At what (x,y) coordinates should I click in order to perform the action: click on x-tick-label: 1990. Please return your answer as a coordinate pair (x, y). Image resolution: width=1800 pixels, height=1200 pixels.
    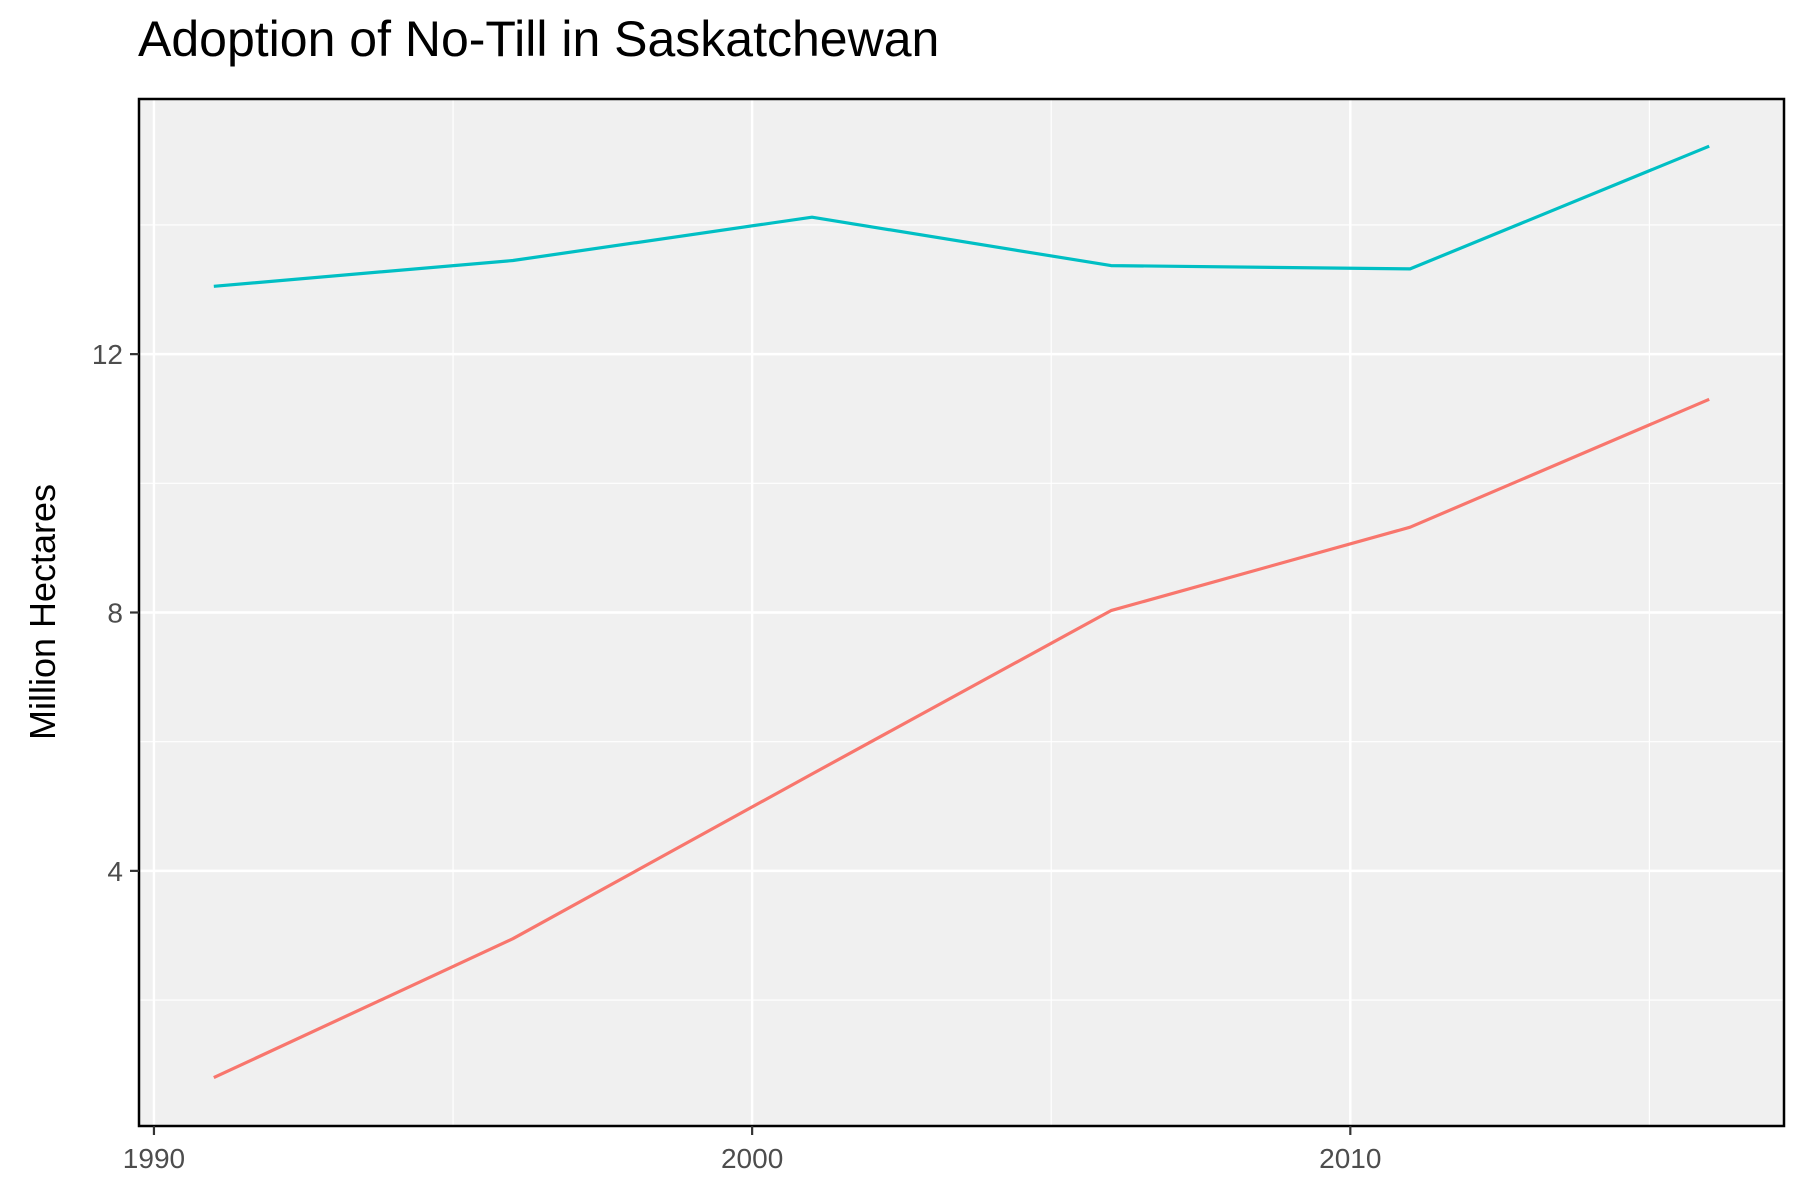
    Looking at the image, I should click on (154, 1158).